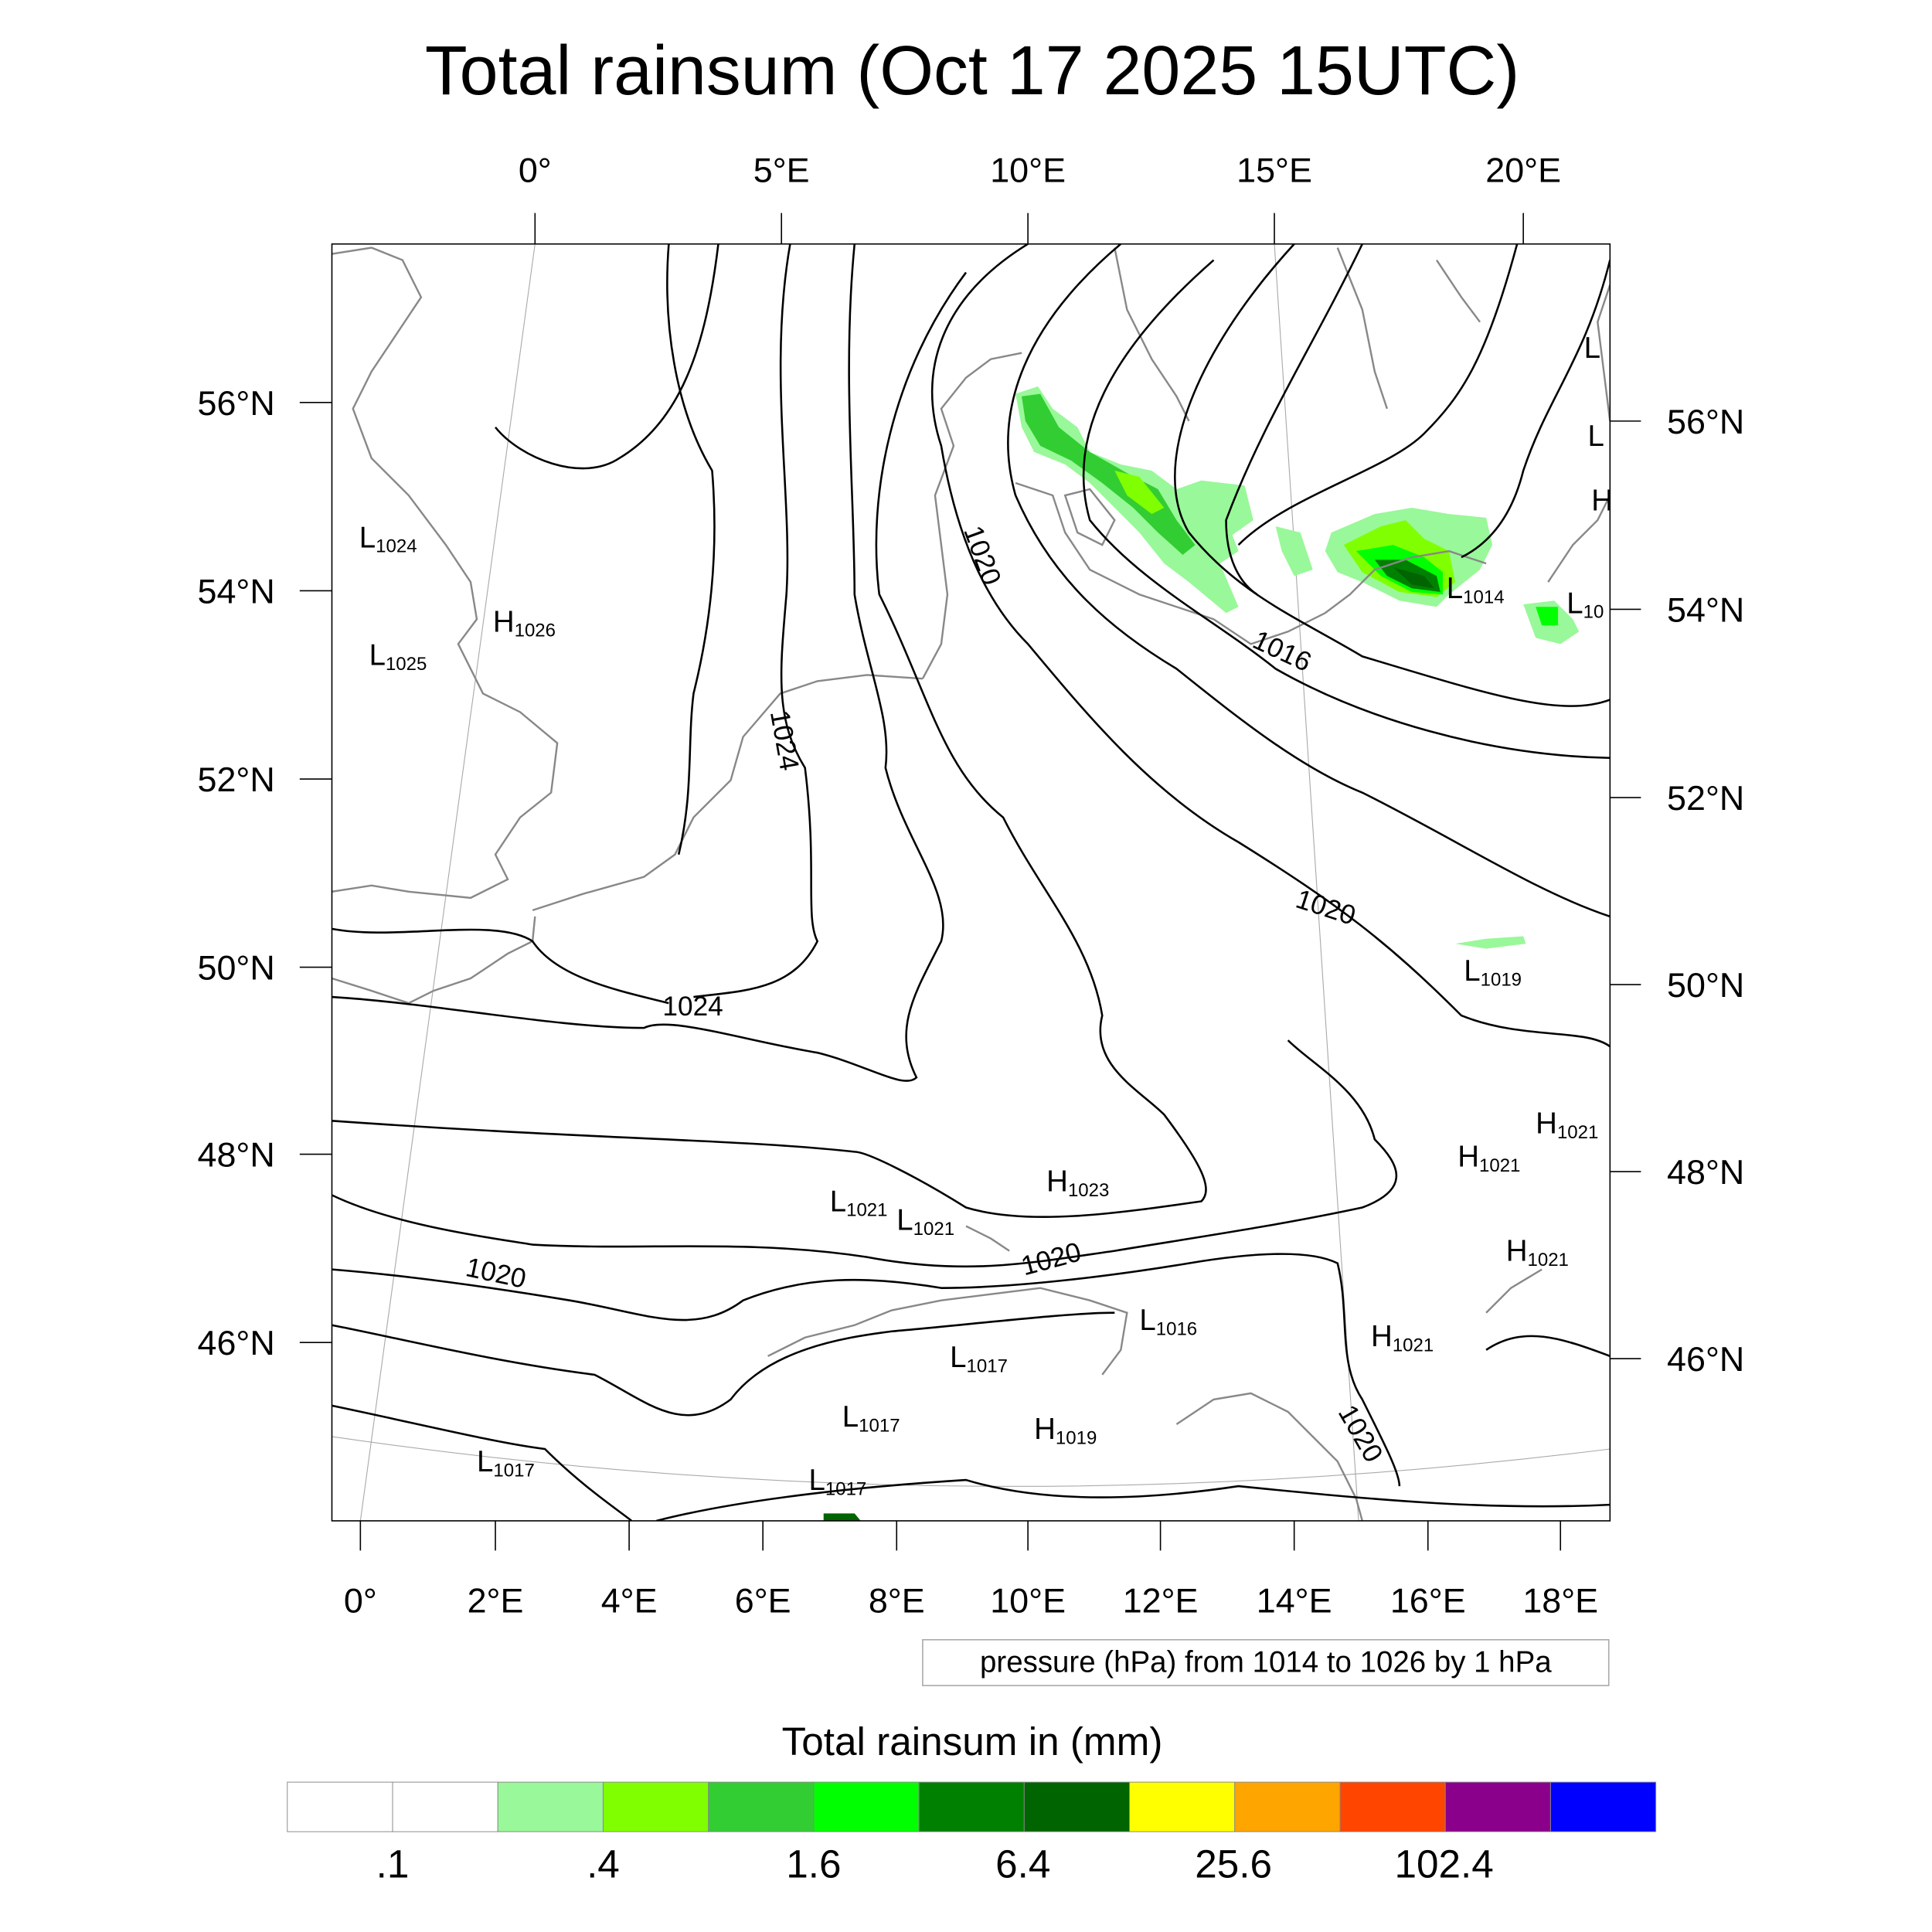 The height and width of the screenshot is (1932, 1932). I want to click on colorbar-labels: .1 .4 1.6 6.4 25.6 102.4, so click(935, 1864).